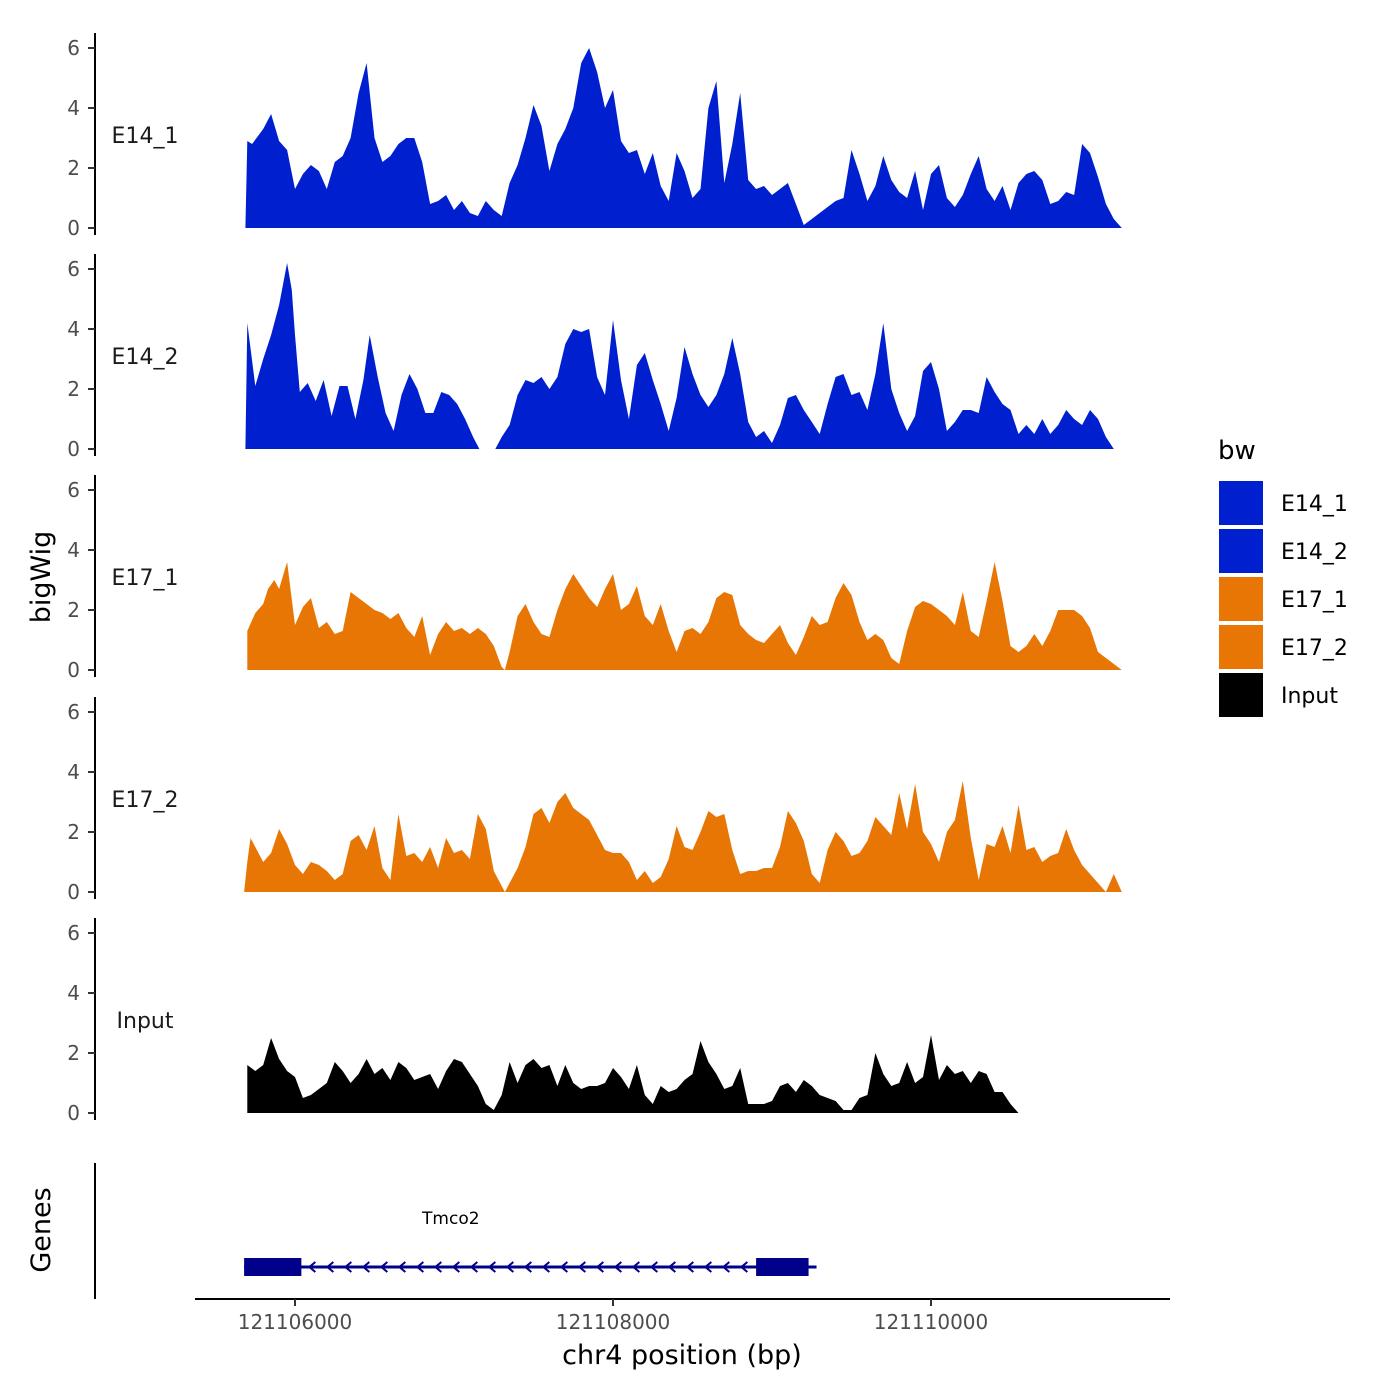 The height and width of the screenshot is (1400, 1400). What do you see at coordinates (145, 800) in the screenshot?
I see `track-label: E17_2` at bounding box center [145, 800].